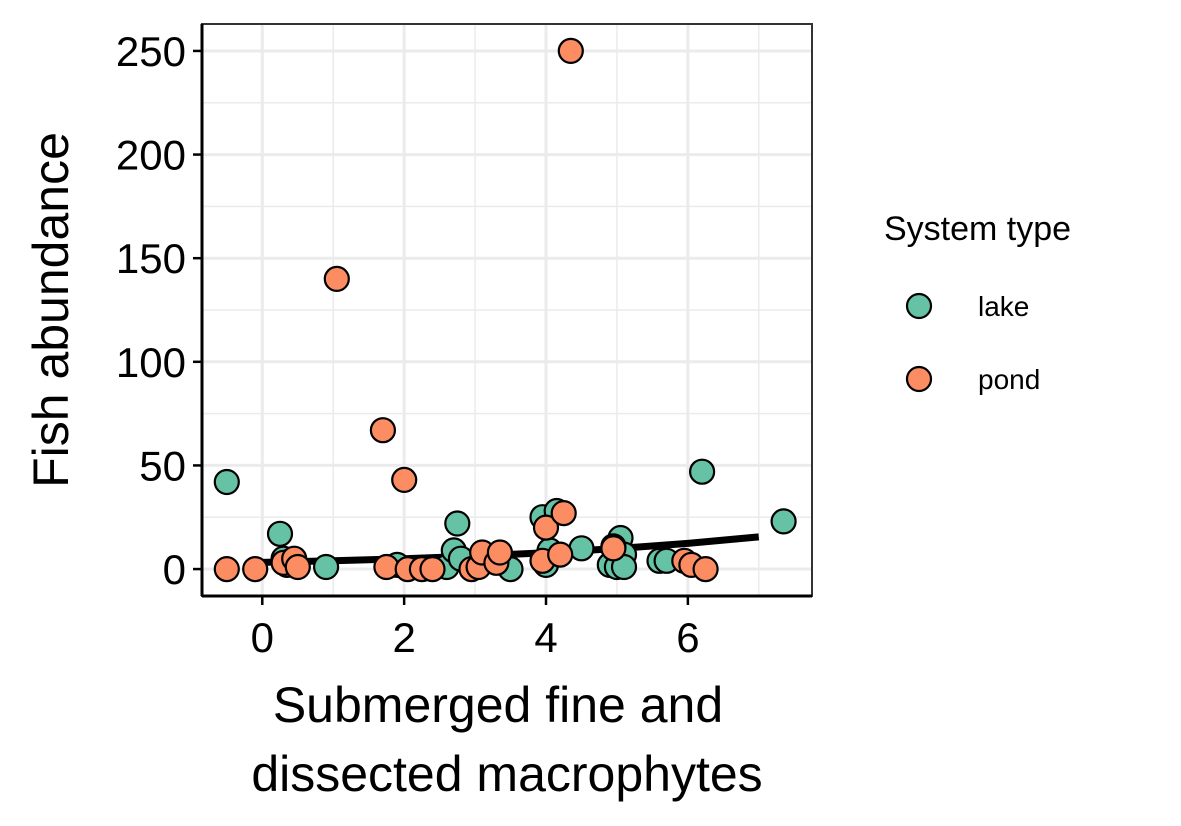 This screenshot has height=826, width=1181. What do you see at coordinates (51, 310) in the screenshot?
I see `y-axis-title: Fish abundance` at bounding box center [51, 310].